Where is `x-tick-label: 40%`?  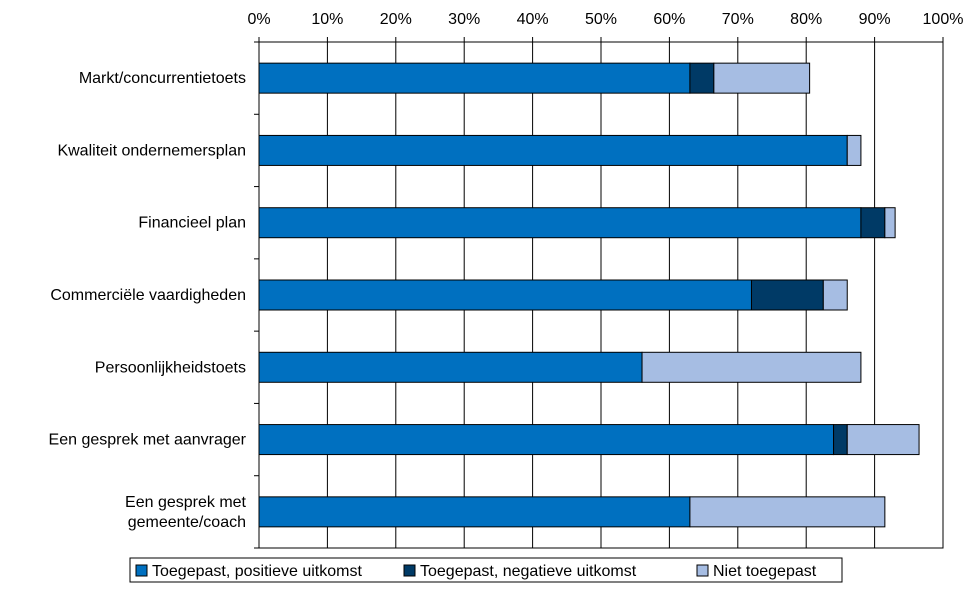
x-tick-label: 40% is located at coordinates (533, 19).